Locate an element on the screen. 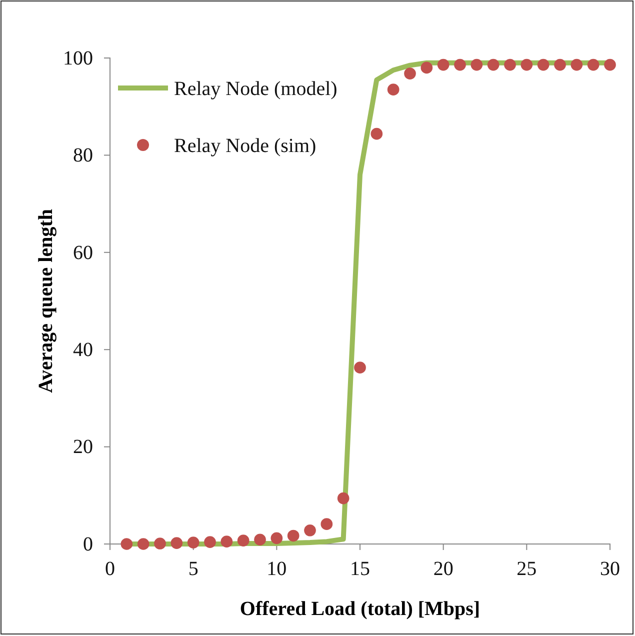 This screenshot has width=635, height=636. x-tick-label: 10 is located at coordinates (276, 569).